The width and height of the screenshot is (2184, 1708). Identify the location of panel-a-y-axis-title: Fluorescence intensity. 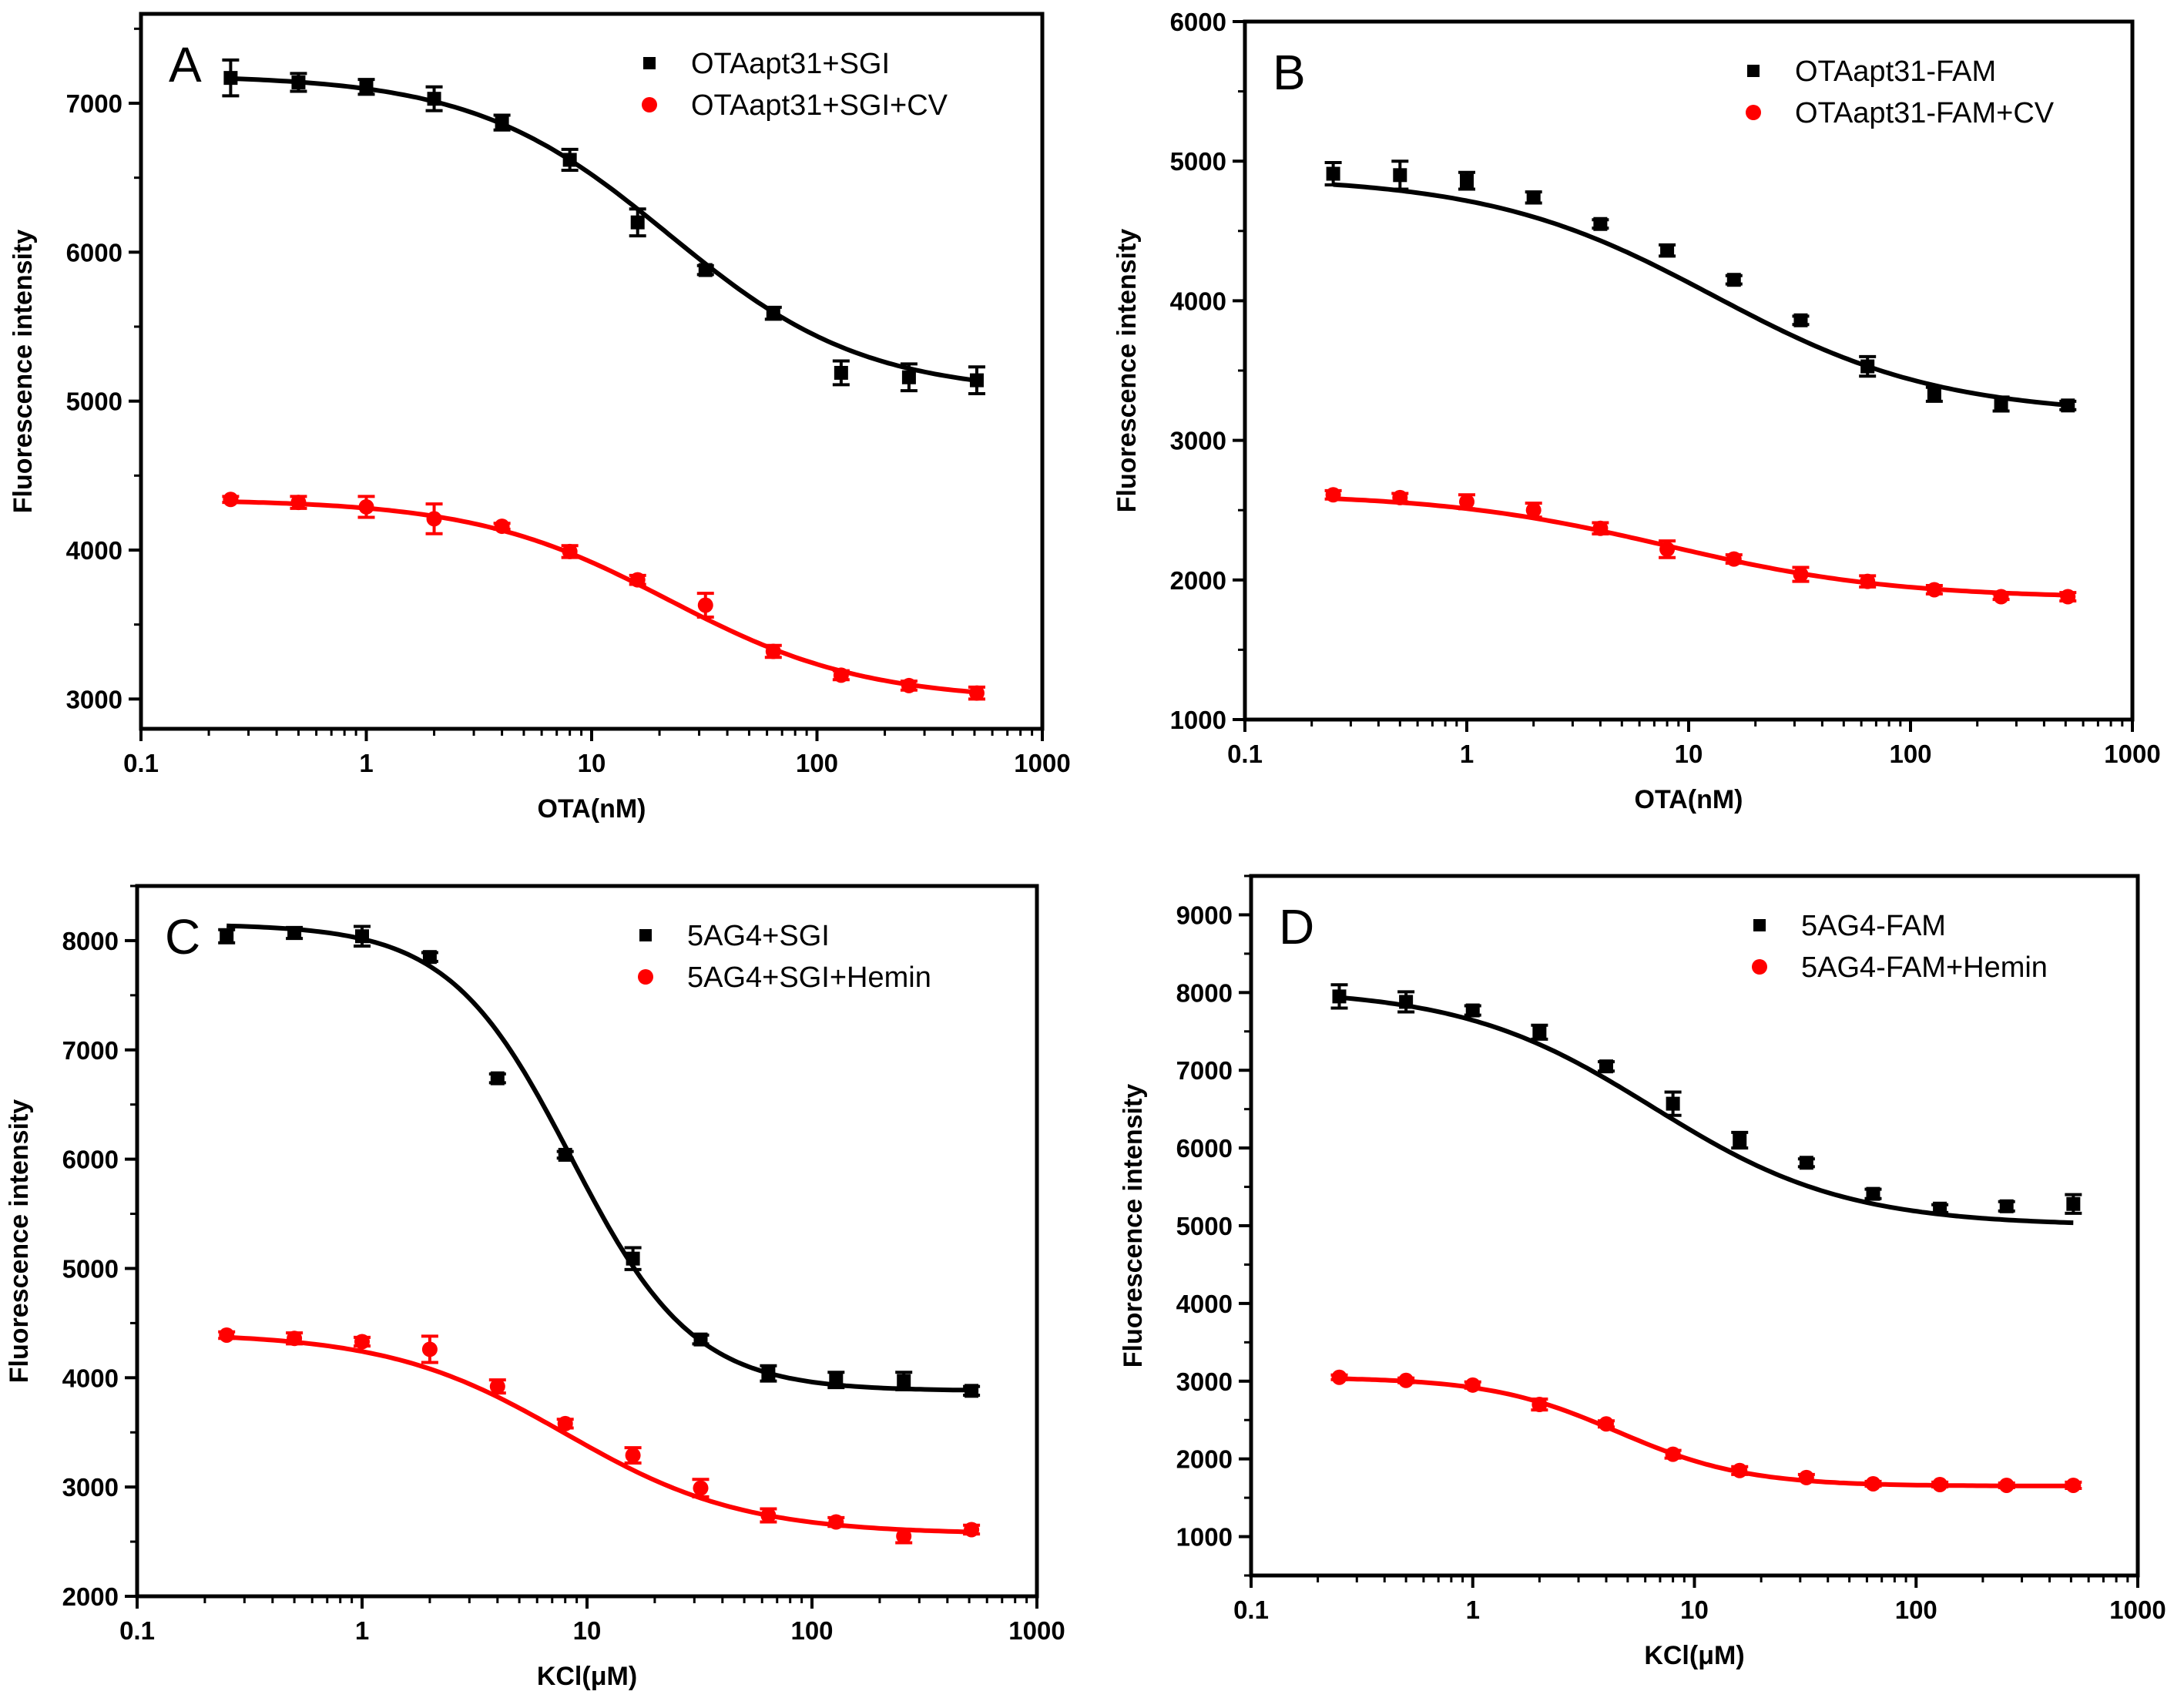
(23, 372).